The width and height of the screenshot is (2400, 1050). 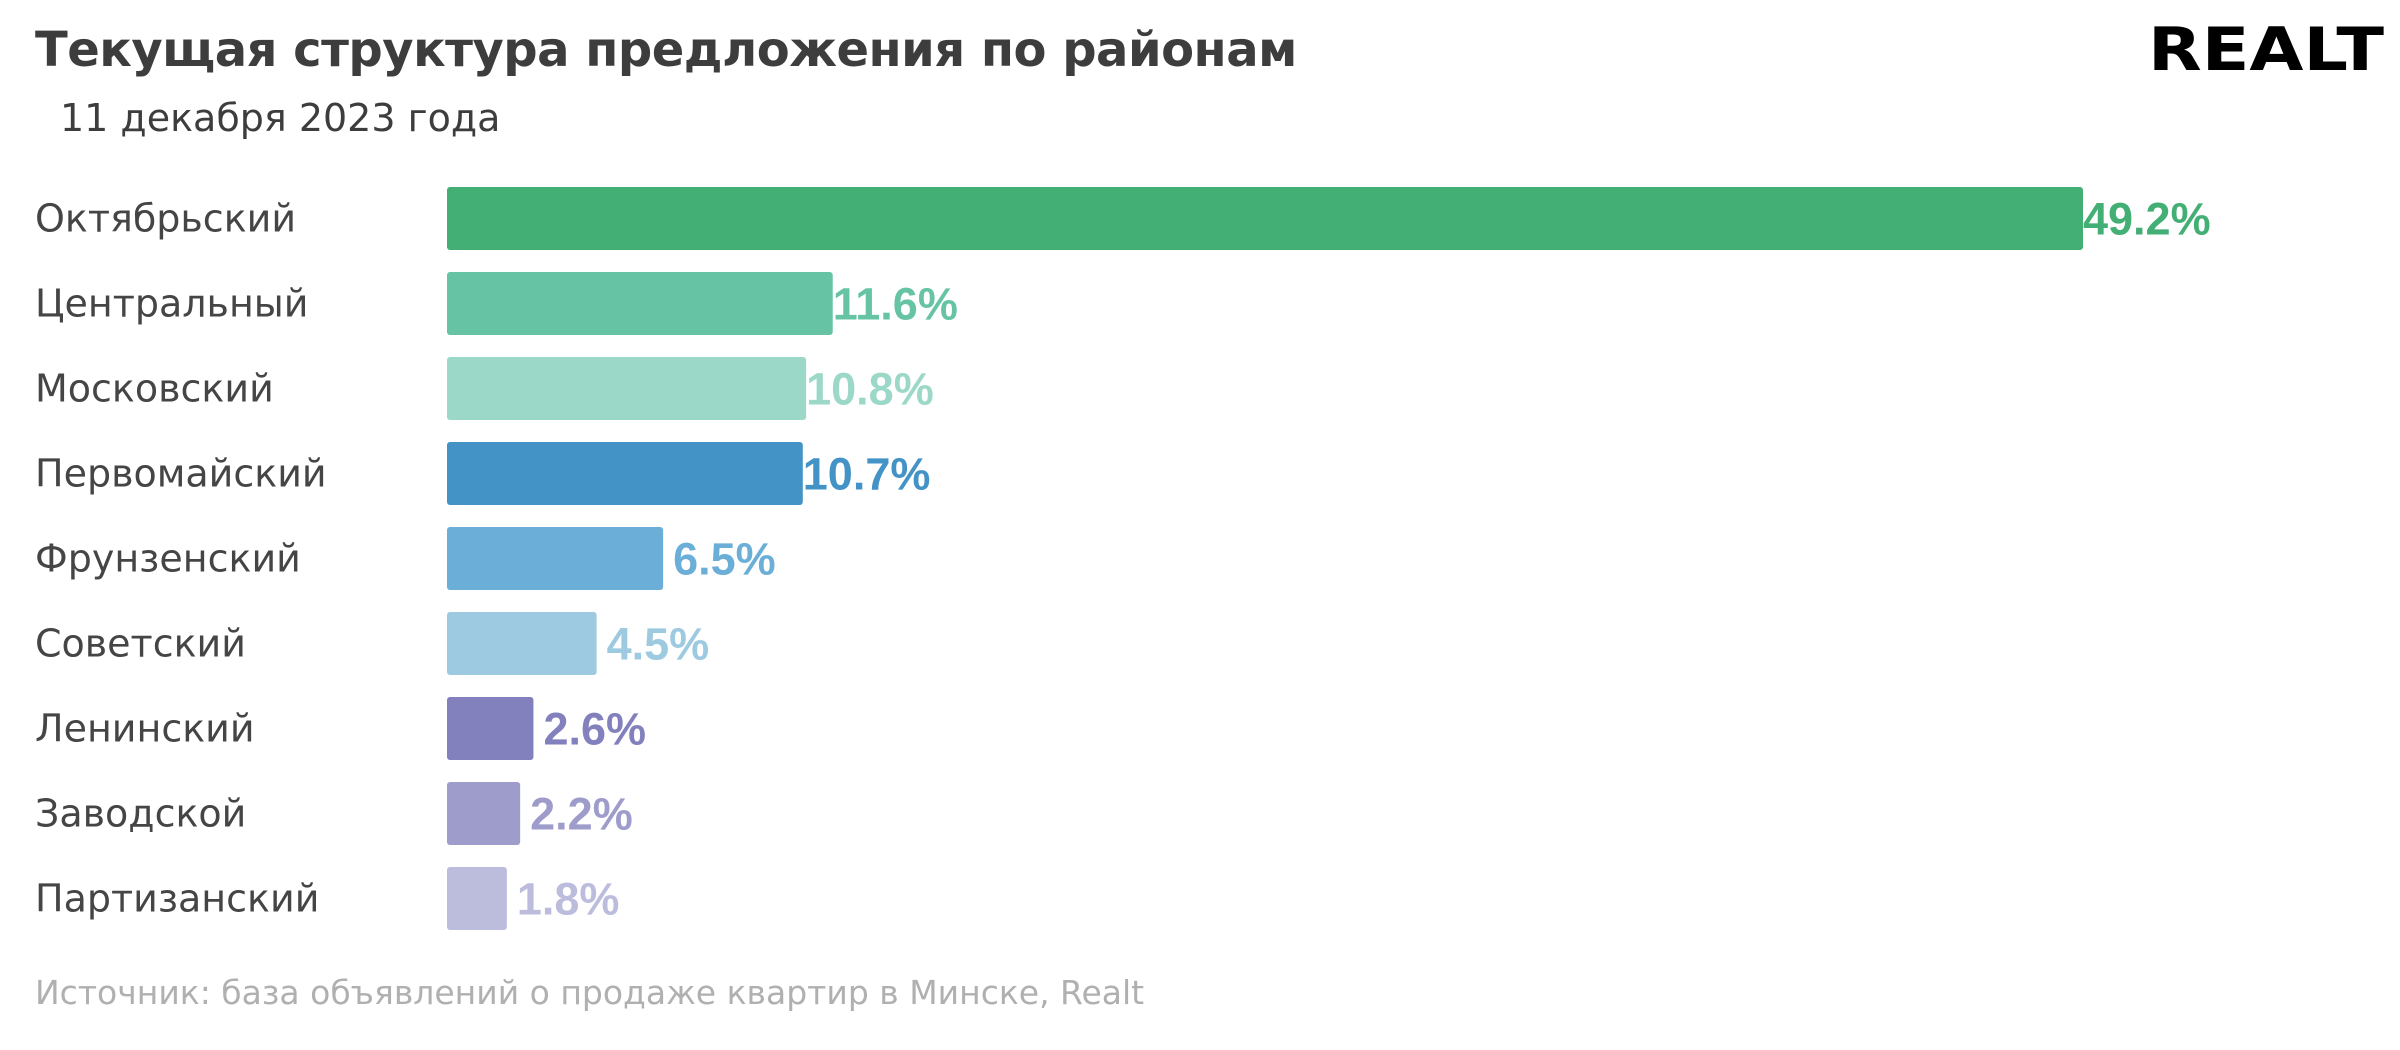 What do you see at coordinates (2147, 219) in the screenshot?
I see `value-label: 49.2%` at bounding box center [2147, 219].